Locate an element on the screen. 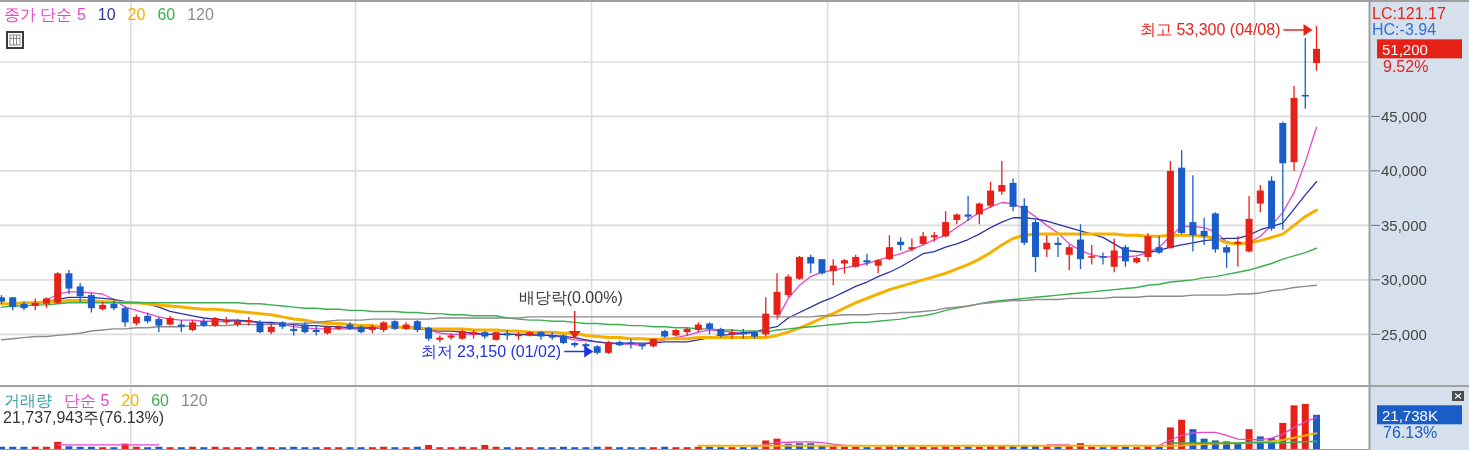 This screenshot has width=1469, height=450. text: 76.13% is located at coordinates (1410, 433).